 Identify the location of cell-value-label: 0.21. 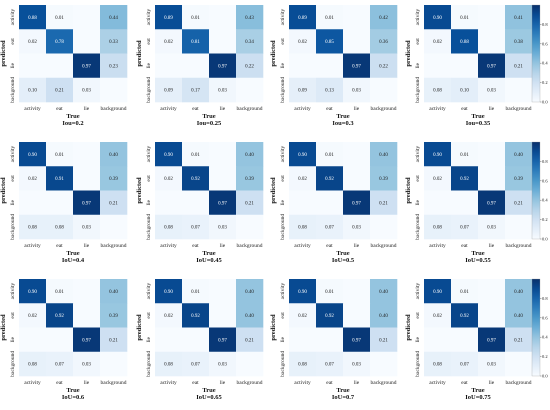
(59, 91).